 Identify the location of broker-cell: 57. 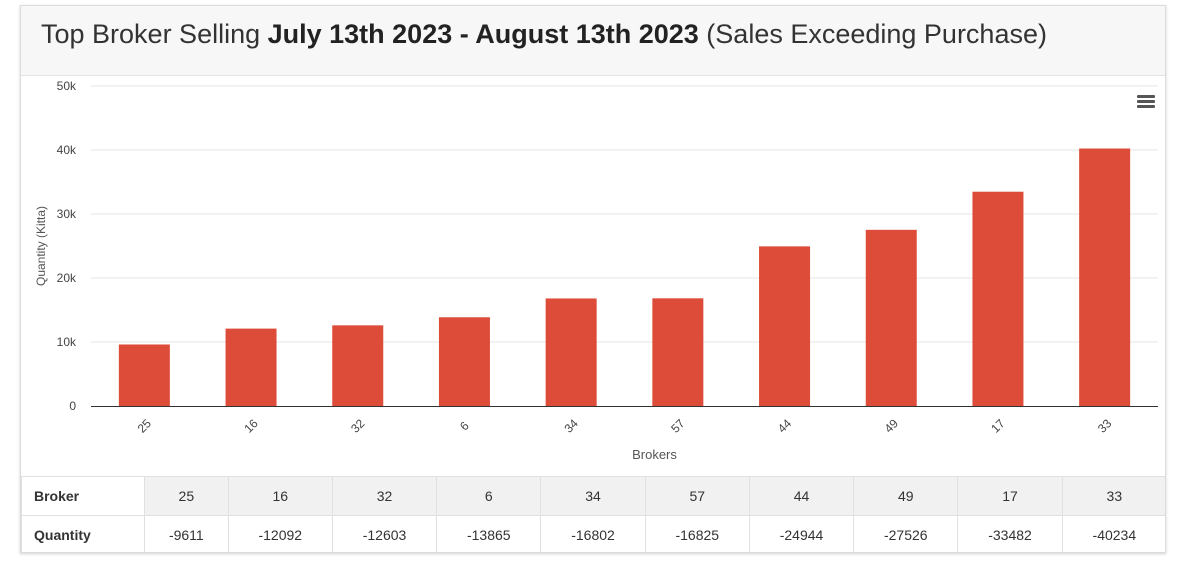
(697, 496).